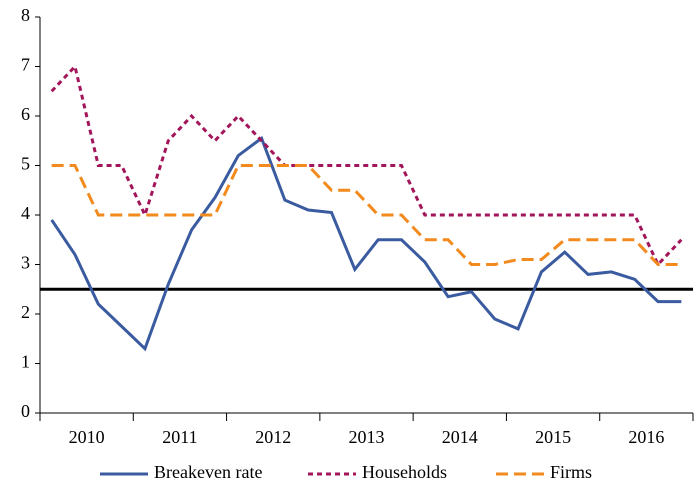 This screenshot has width=694, height=492. I want to click on y-tick-label: 0, so click(25, 411).